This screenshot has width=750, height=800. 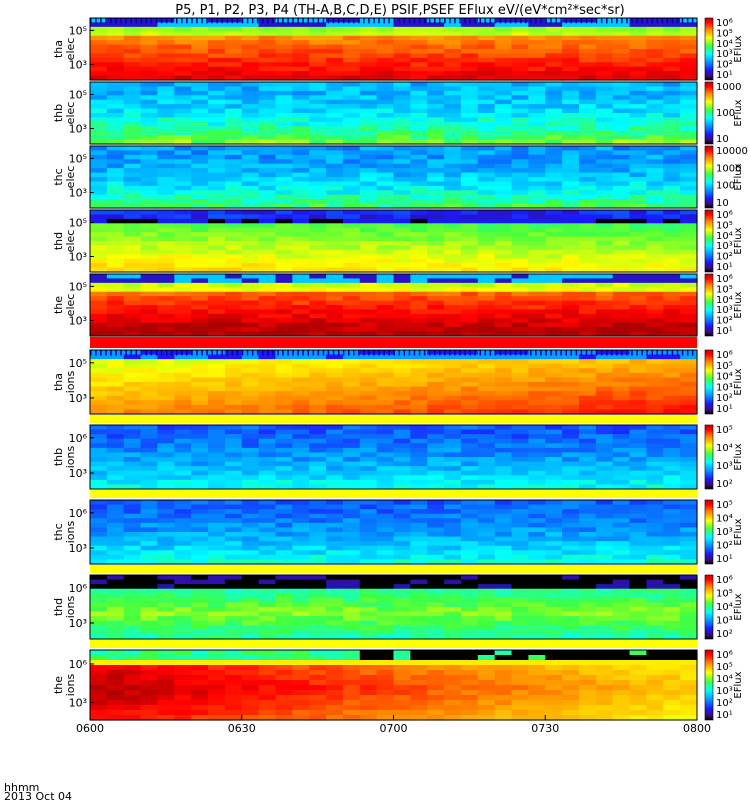 I want to click on heatmap-cells, so click(x=394, y=685).